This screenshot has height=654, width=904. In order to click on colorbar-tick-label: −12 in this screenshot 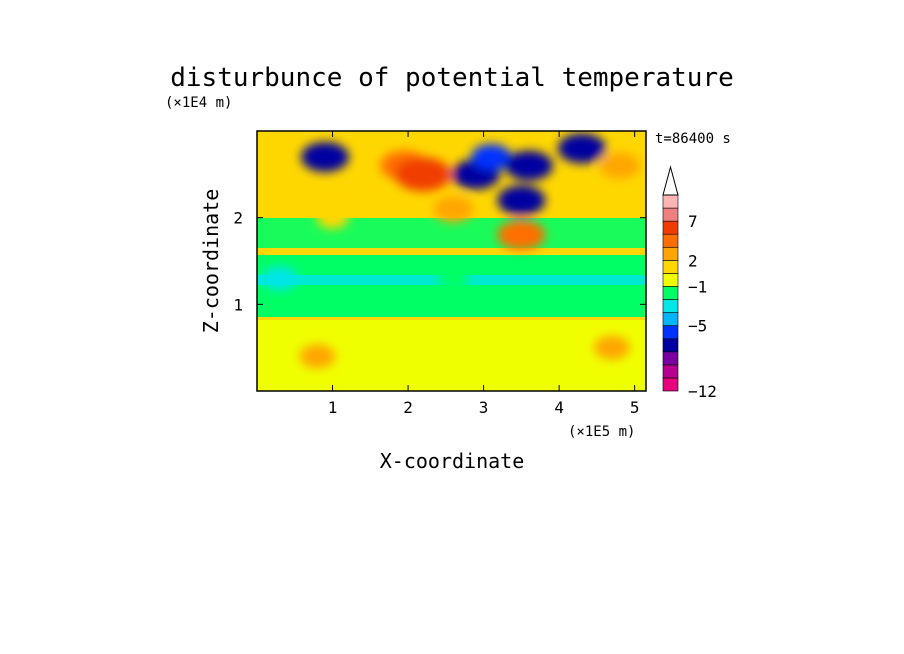, I will do `click(702, 391)`.